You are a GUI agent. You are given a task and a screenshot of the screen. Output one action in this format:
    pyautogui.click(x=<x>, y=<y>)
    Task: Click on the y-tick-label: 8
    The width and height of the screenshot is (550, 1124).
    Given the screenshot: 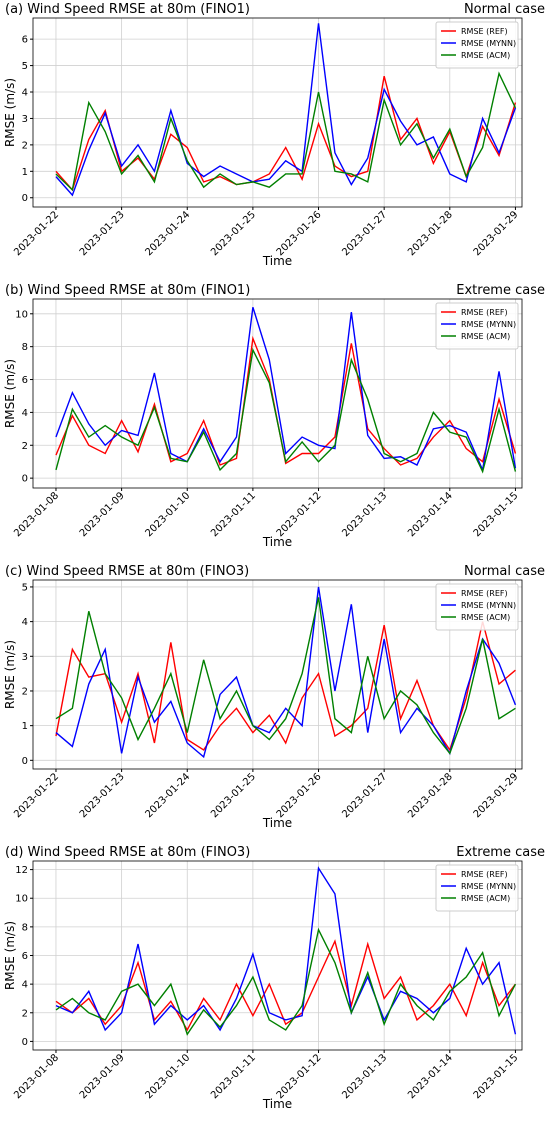 What is the action you would take?
    pyautogui.click(x=25, y=927)
    